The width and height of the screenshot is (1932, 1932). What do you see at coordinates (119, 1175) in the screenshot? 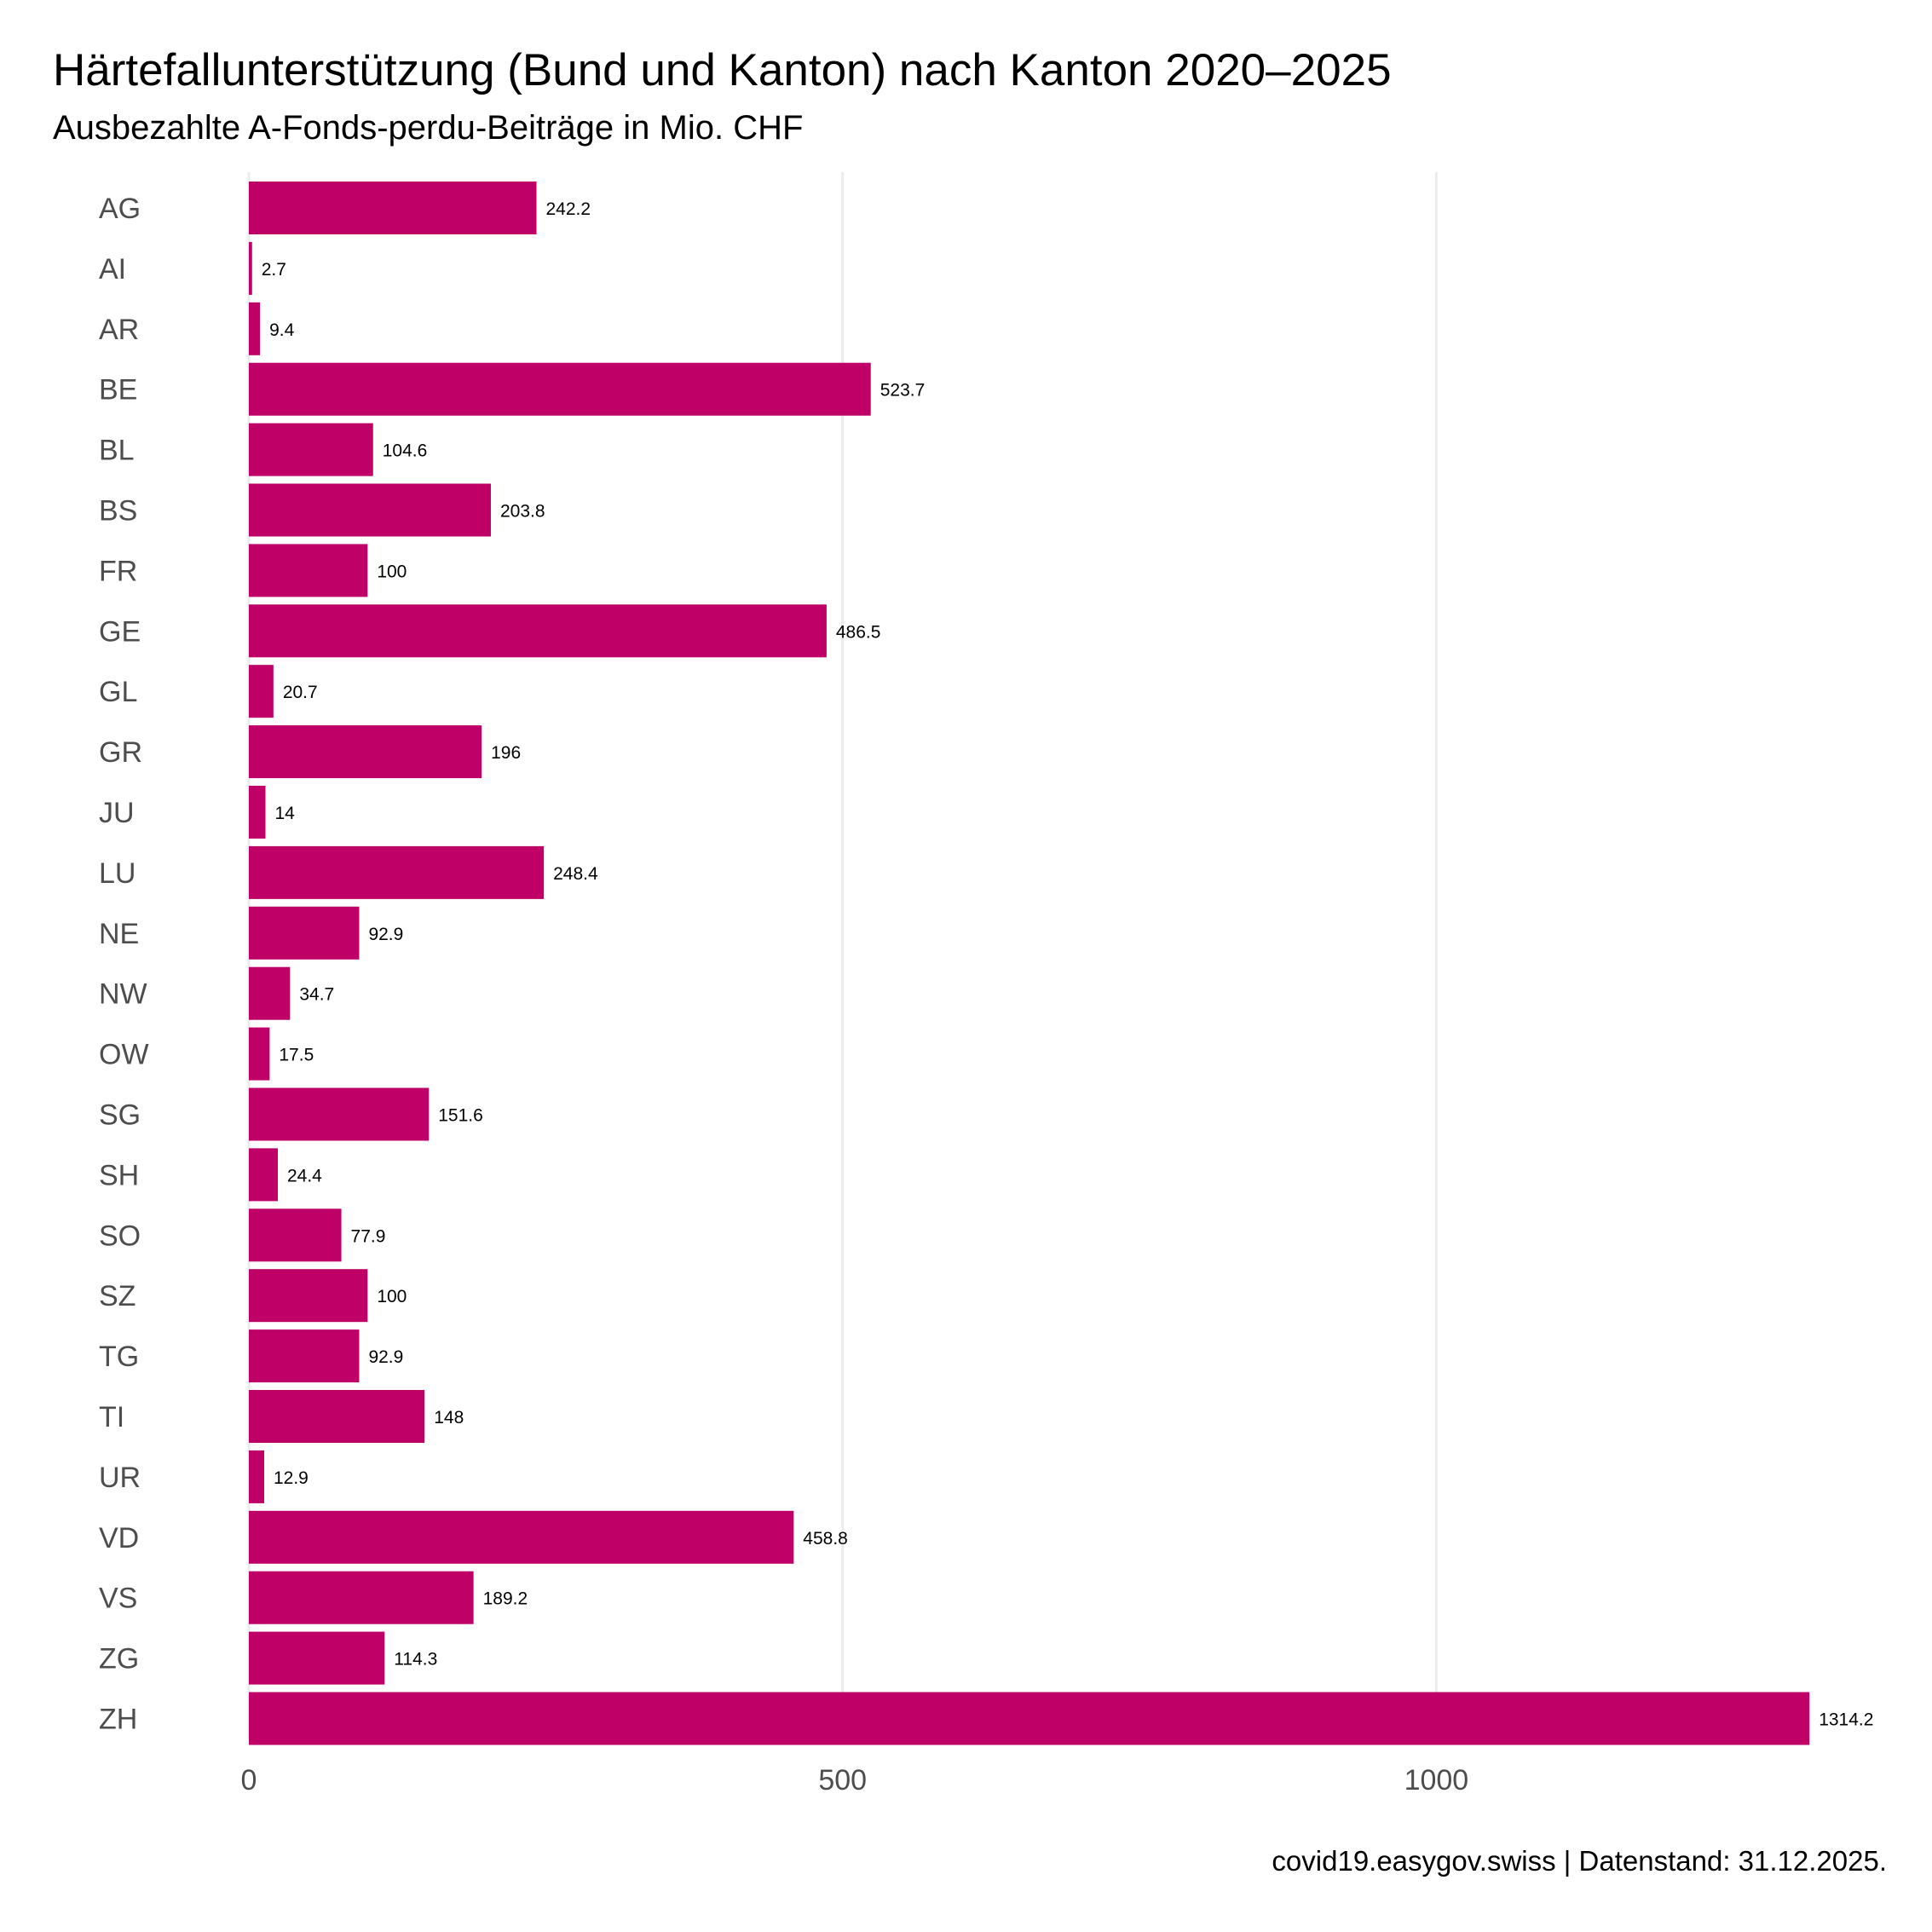
I see `category-label: SH` at bounding box center [119, 1175].